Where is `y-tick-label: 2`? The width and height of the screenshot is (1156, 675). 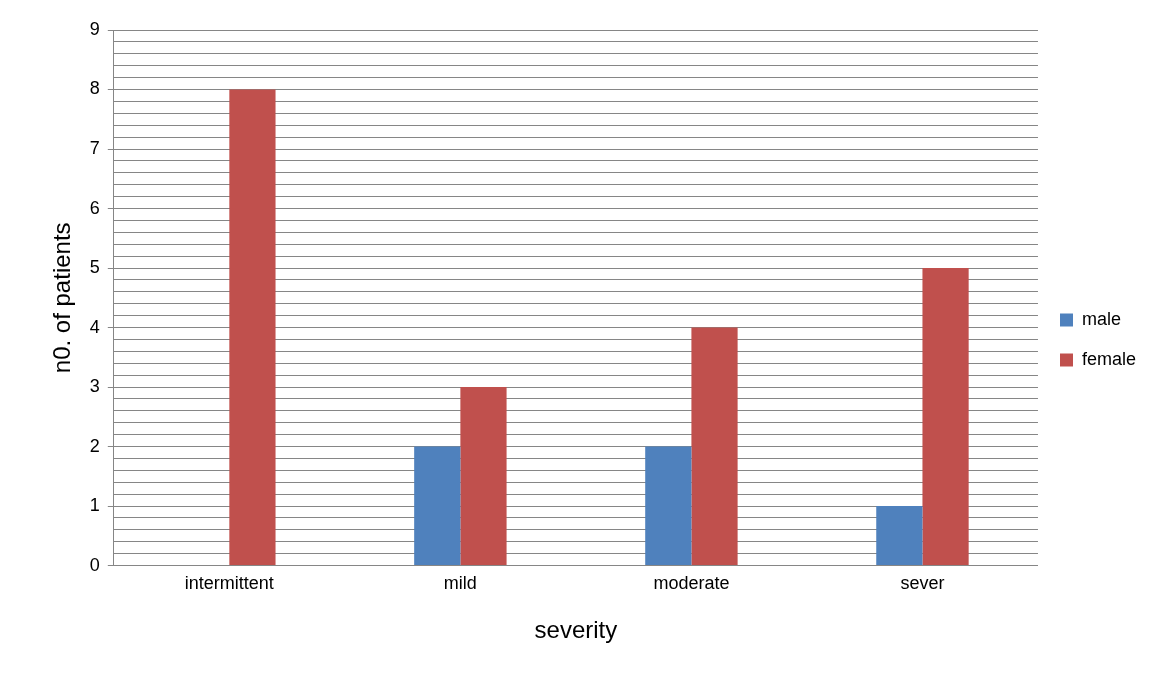
y-tick-label: 2 is located at coordinates (94, 445).